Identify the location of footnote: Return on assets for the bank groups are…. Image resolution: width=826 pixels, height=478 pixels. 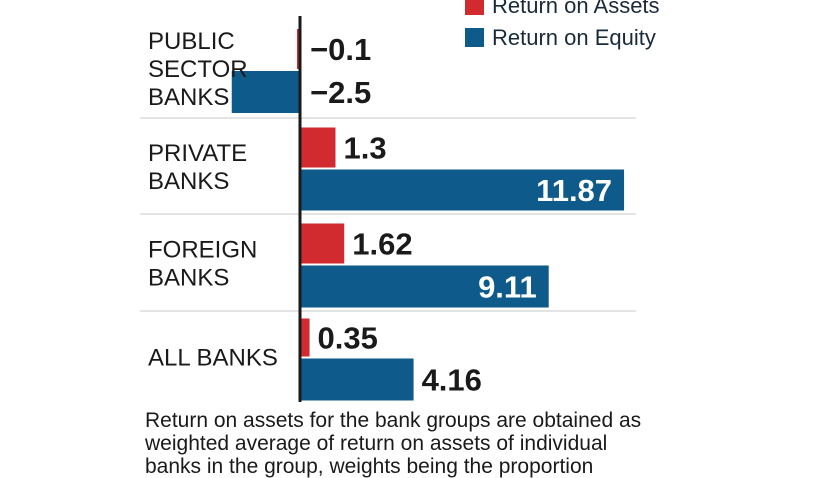
(393, 443).